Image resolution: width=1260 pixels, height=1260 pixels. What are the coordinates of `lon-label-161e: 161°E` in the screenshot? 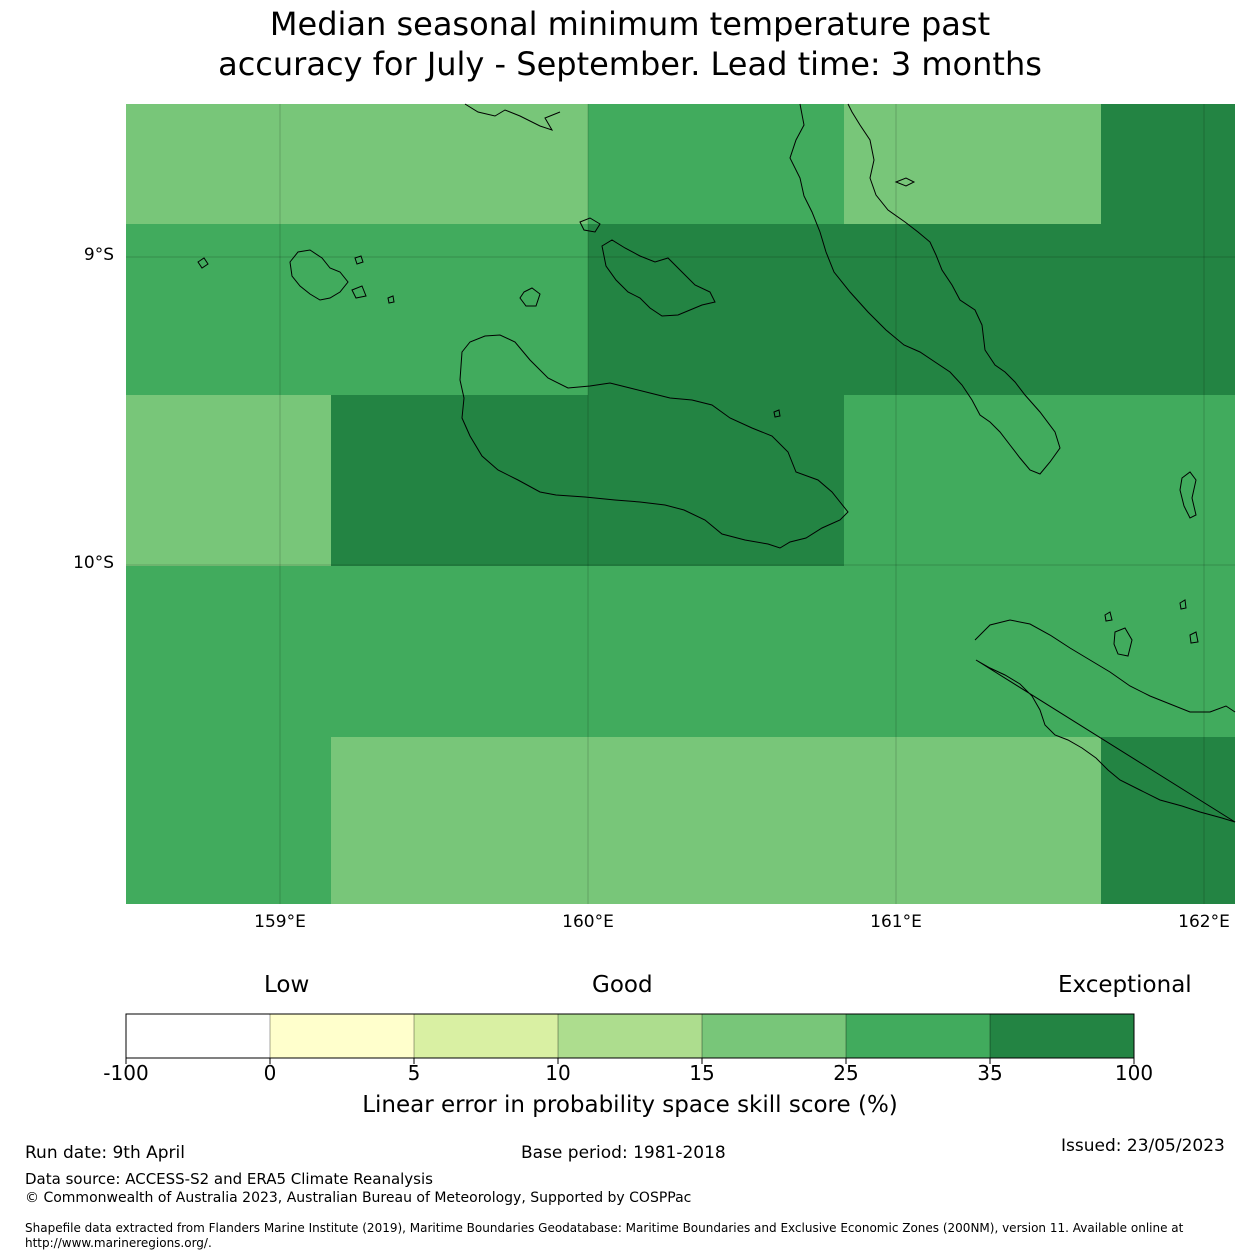 It's located at (896, 922).